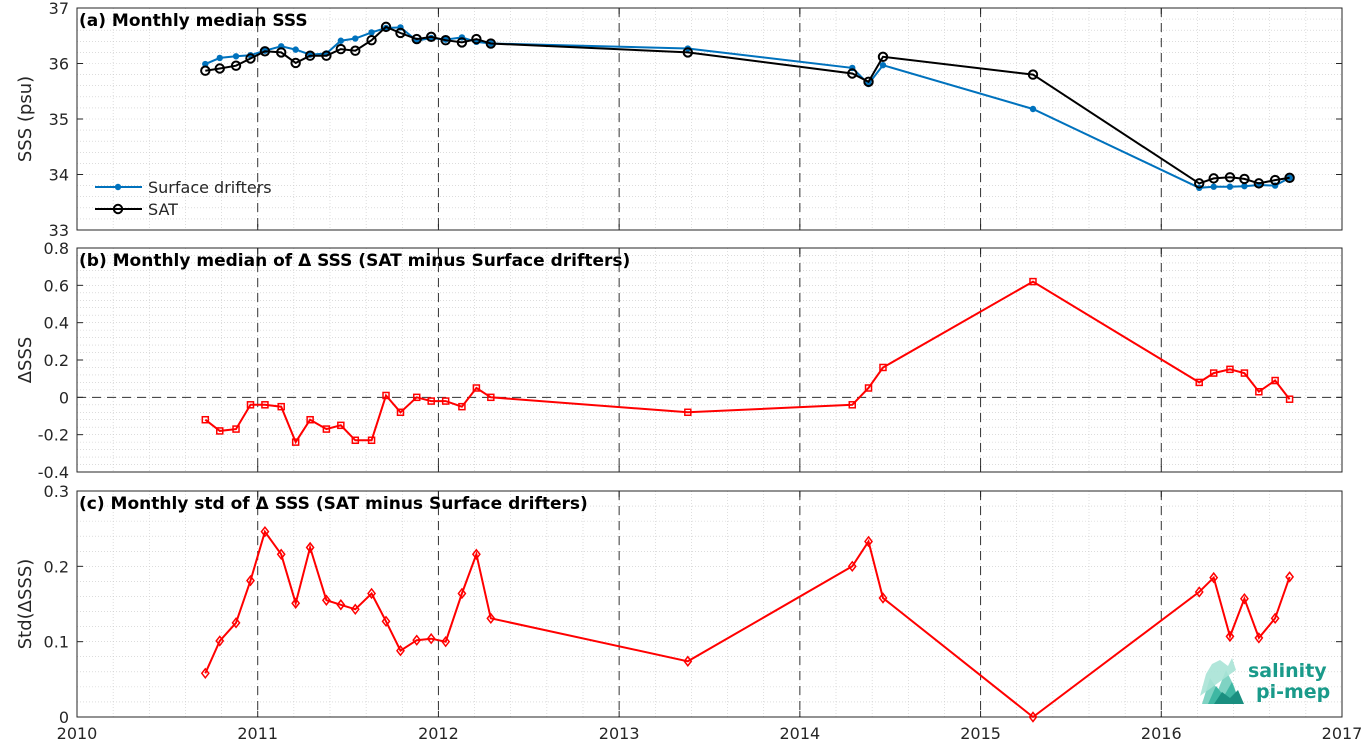 This screenshot has height=745, width=1363. I want to click on x-tick-label: 2016, so click(1161, 733).